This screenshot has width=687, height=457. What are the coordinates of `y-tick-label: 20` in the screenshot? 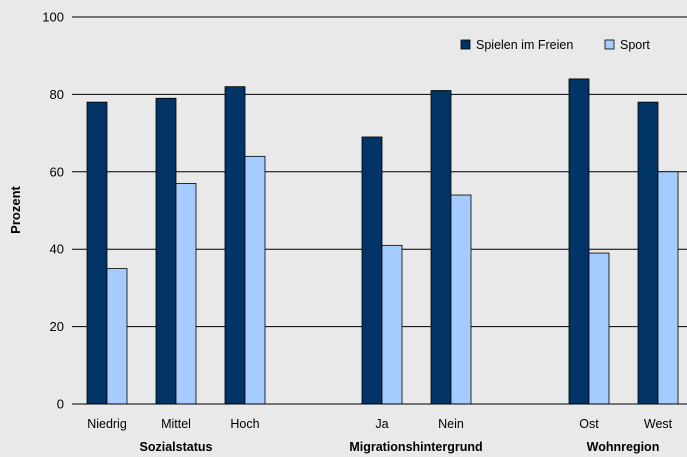 It's located at (57, 326).